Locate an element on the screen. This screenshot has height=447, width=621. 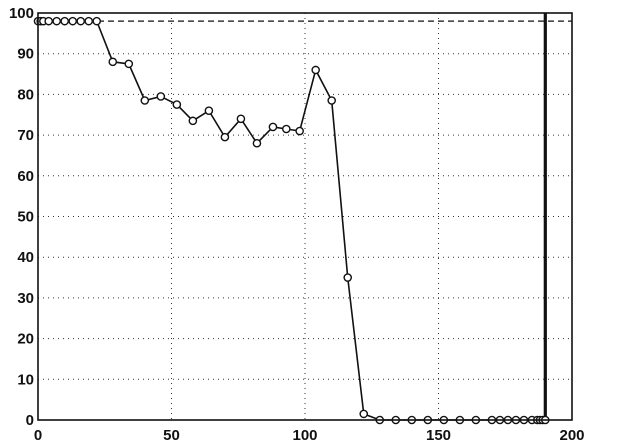
y-tick-label: 50 is located at coordinates (25, 217).